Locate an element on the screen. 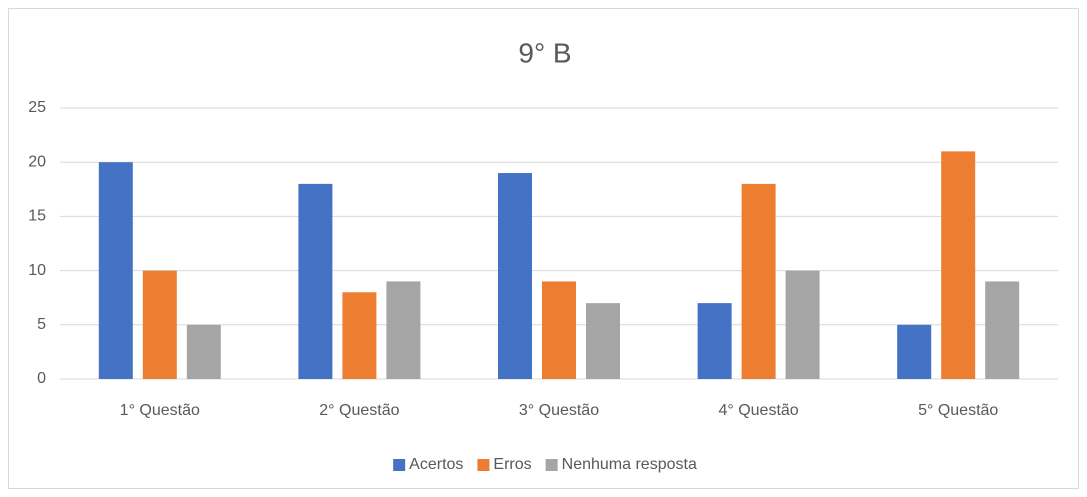  y-tick-label: 25 is located at coordinates (37, 107).